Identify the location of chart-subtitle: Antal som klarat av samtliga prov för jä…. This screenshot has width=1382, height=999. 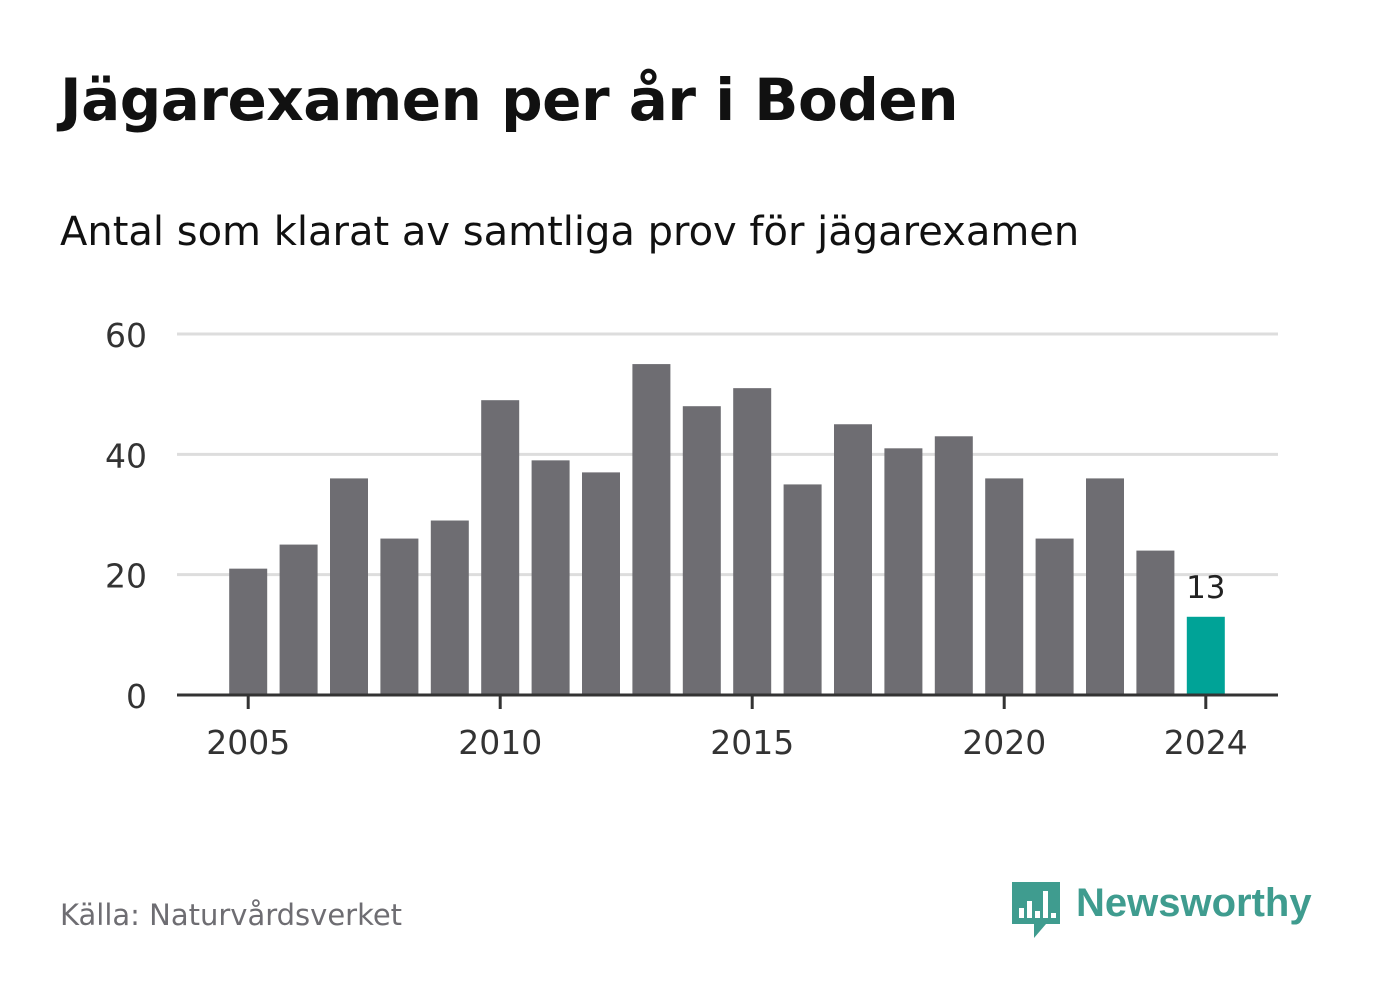
(570, 232).